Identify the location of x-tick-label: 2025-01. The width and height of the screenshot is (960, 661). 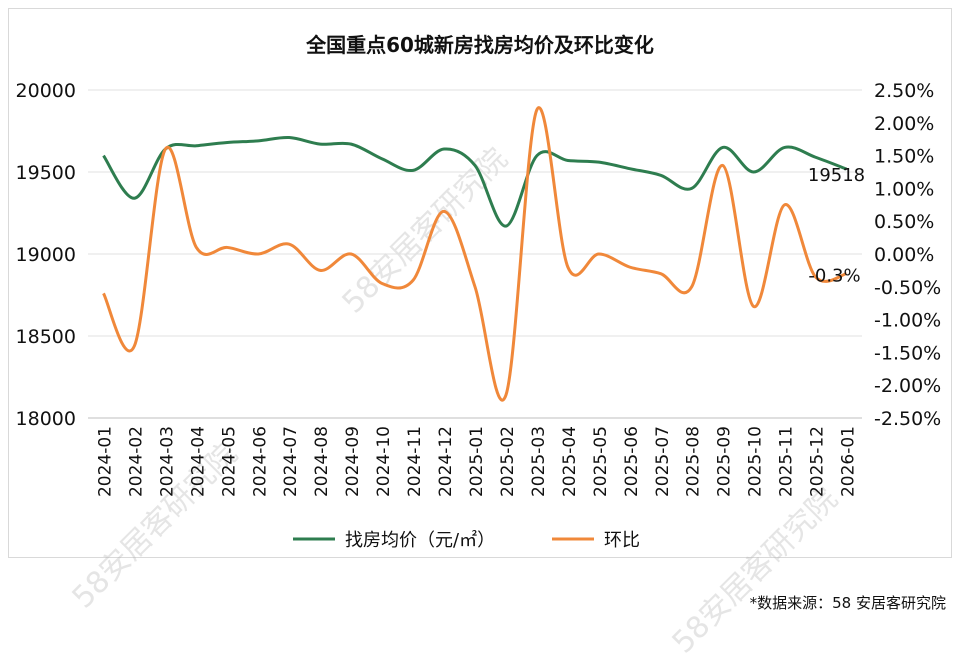
(477, 461).